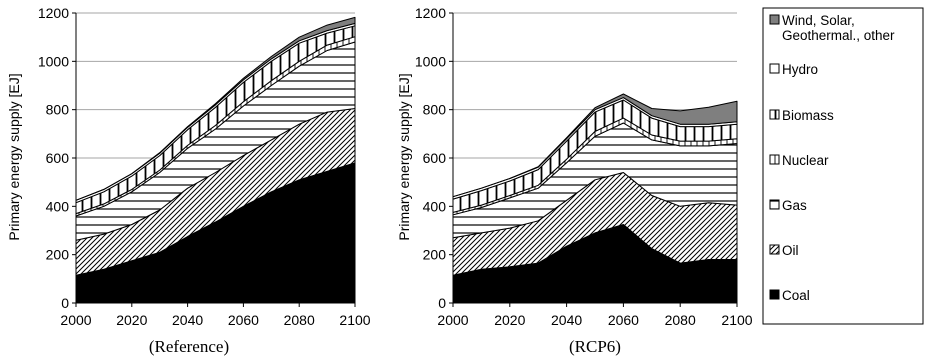  I want to click on legend-item-coal: Coal, so click(789, 295).